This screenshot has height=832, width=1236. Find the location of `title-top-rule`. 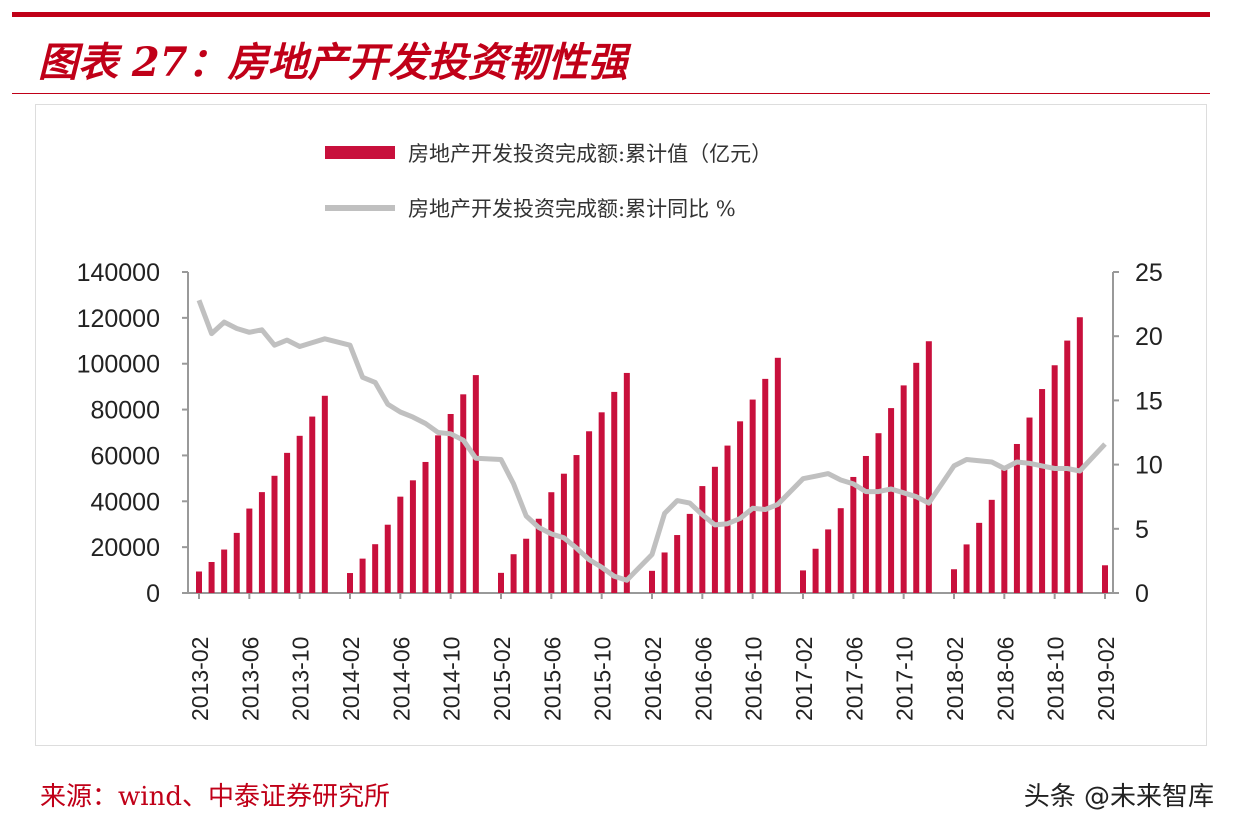

title-top-rule is located at coordinates (611, 14).